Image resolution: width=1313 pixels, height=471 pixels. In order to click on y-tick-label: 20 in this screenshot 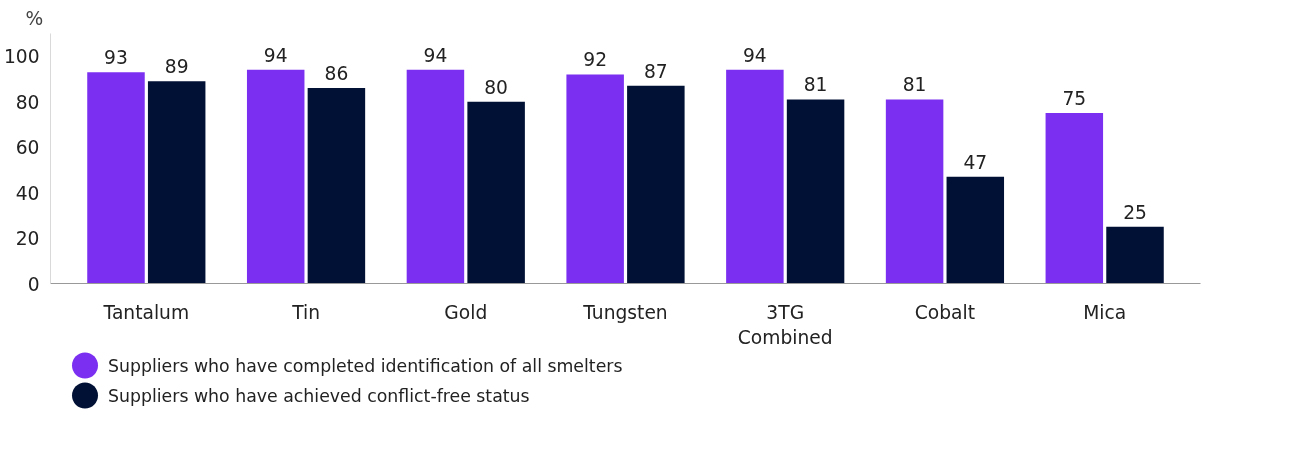, I will do `click(27, 239)`.